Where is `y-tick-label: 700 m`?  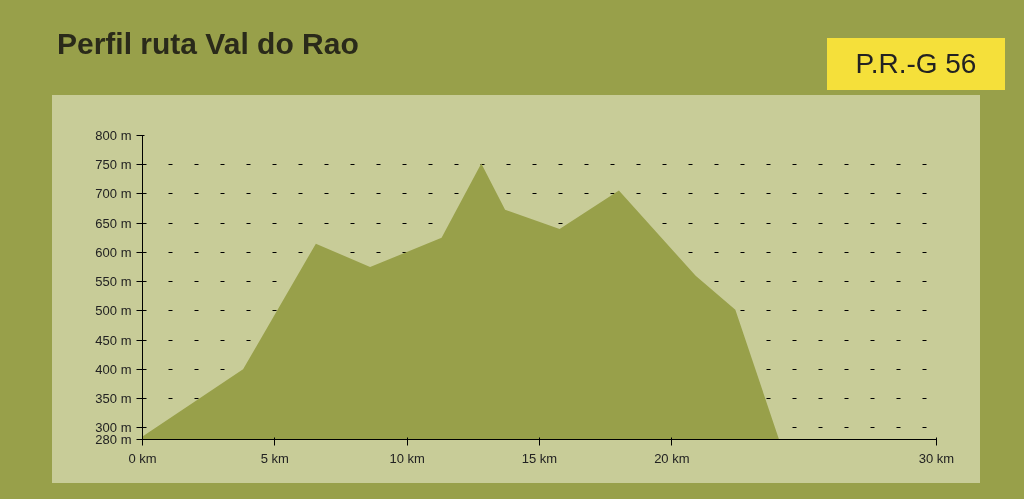 y-tick-label: 700 m is located at coordinates (113, 194).